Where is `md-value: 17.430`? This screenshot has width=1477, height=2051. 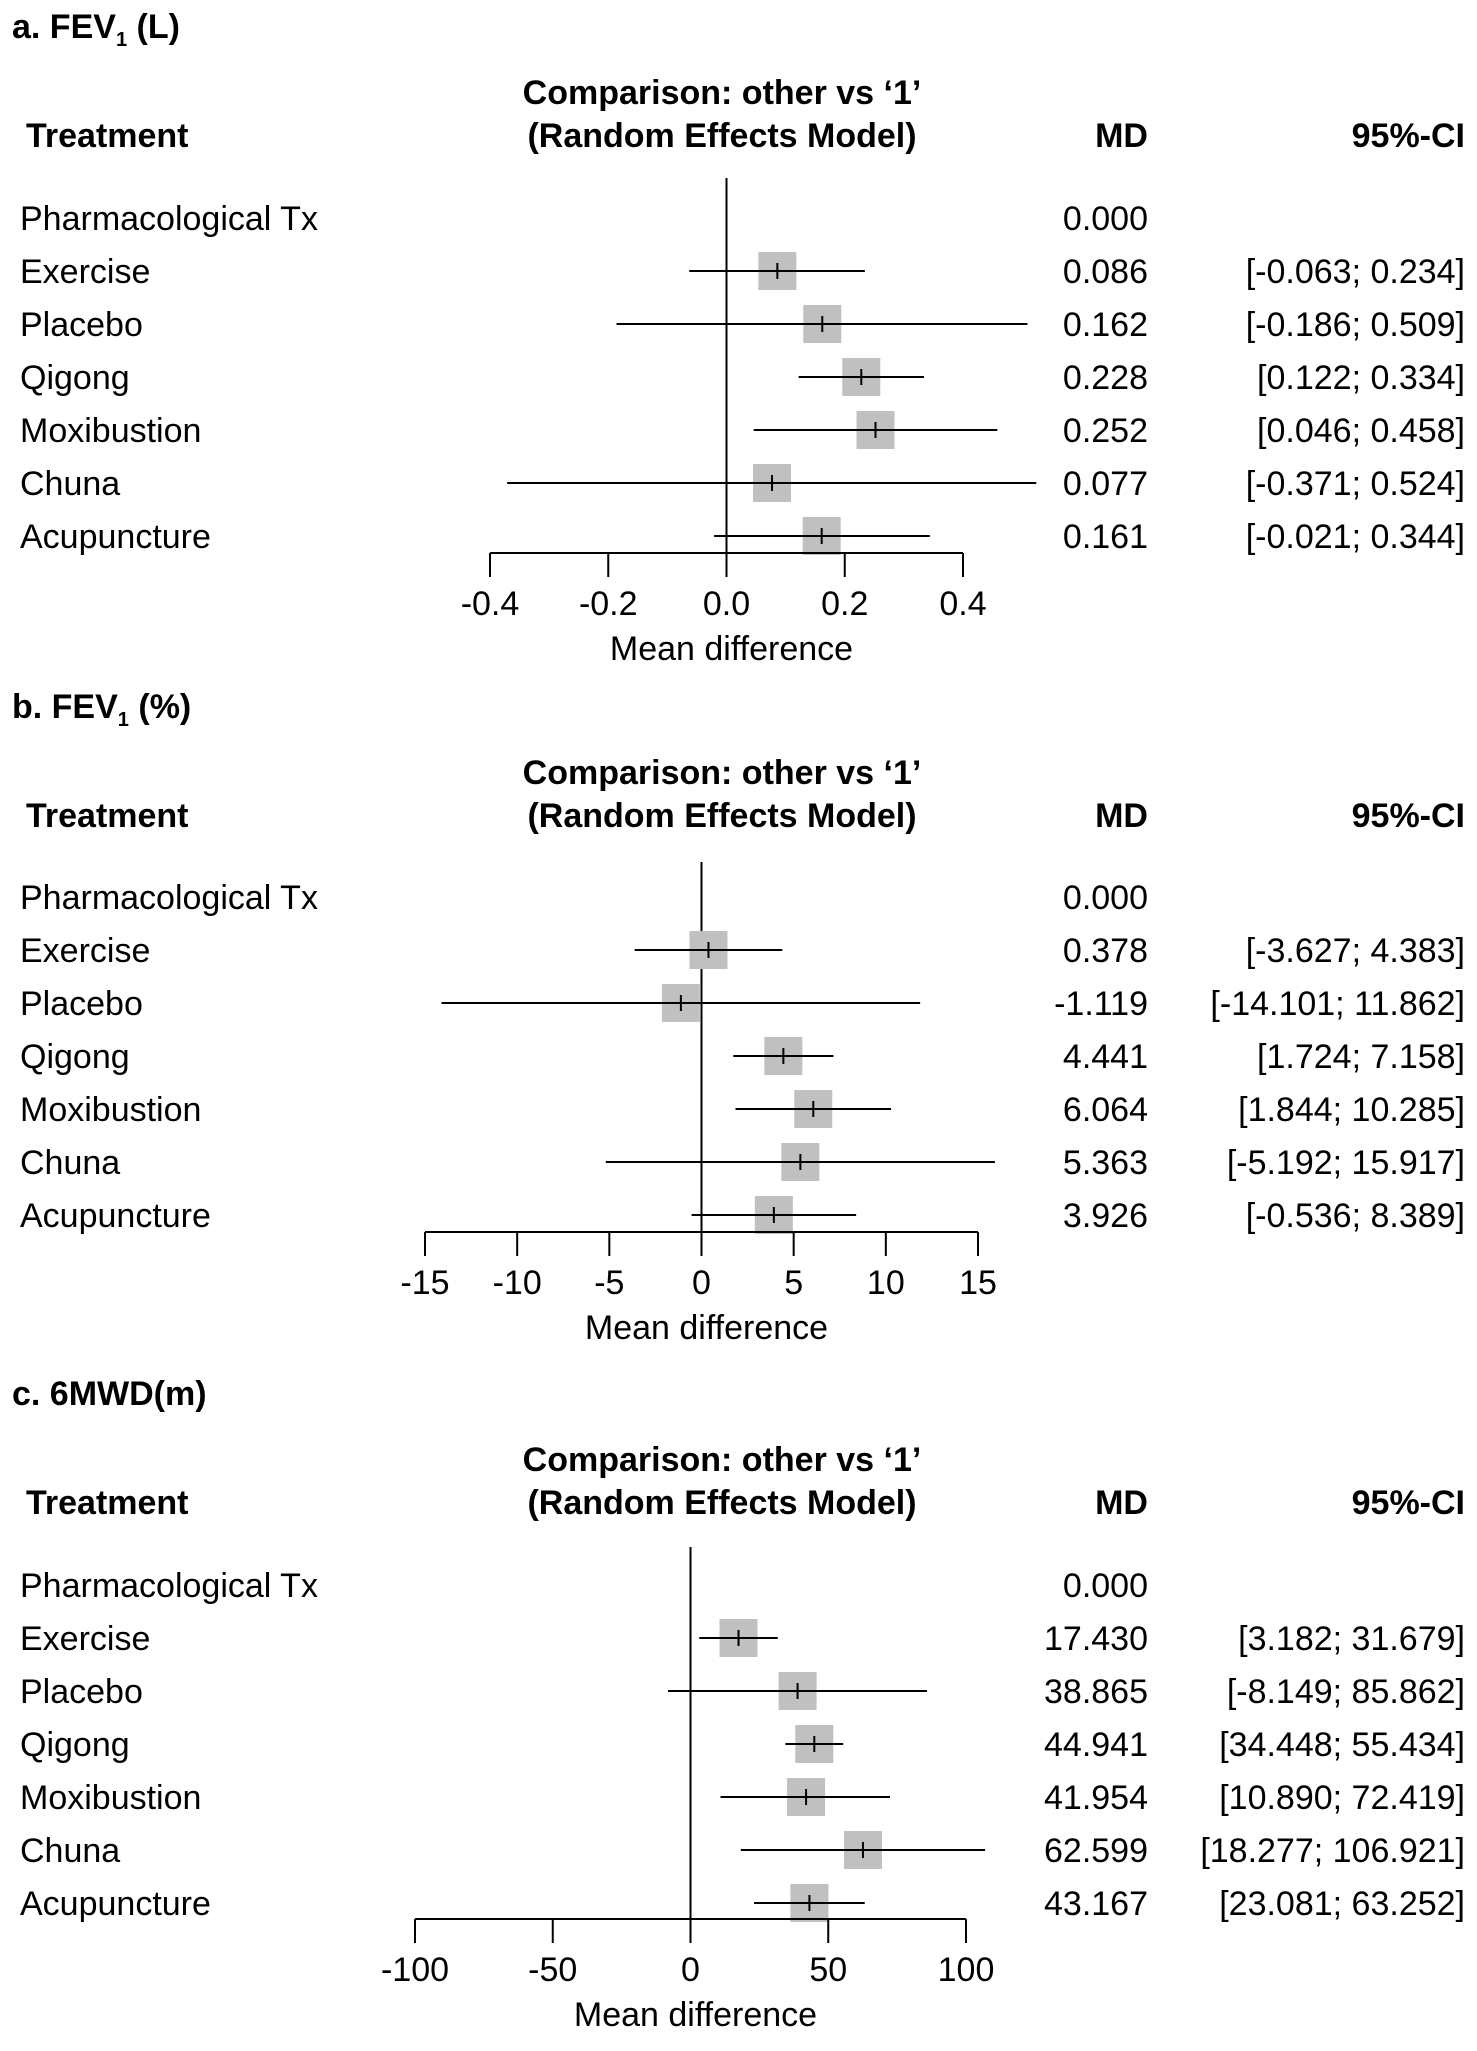 md-value: 17.430 is located at coordinates (1096, 1639).